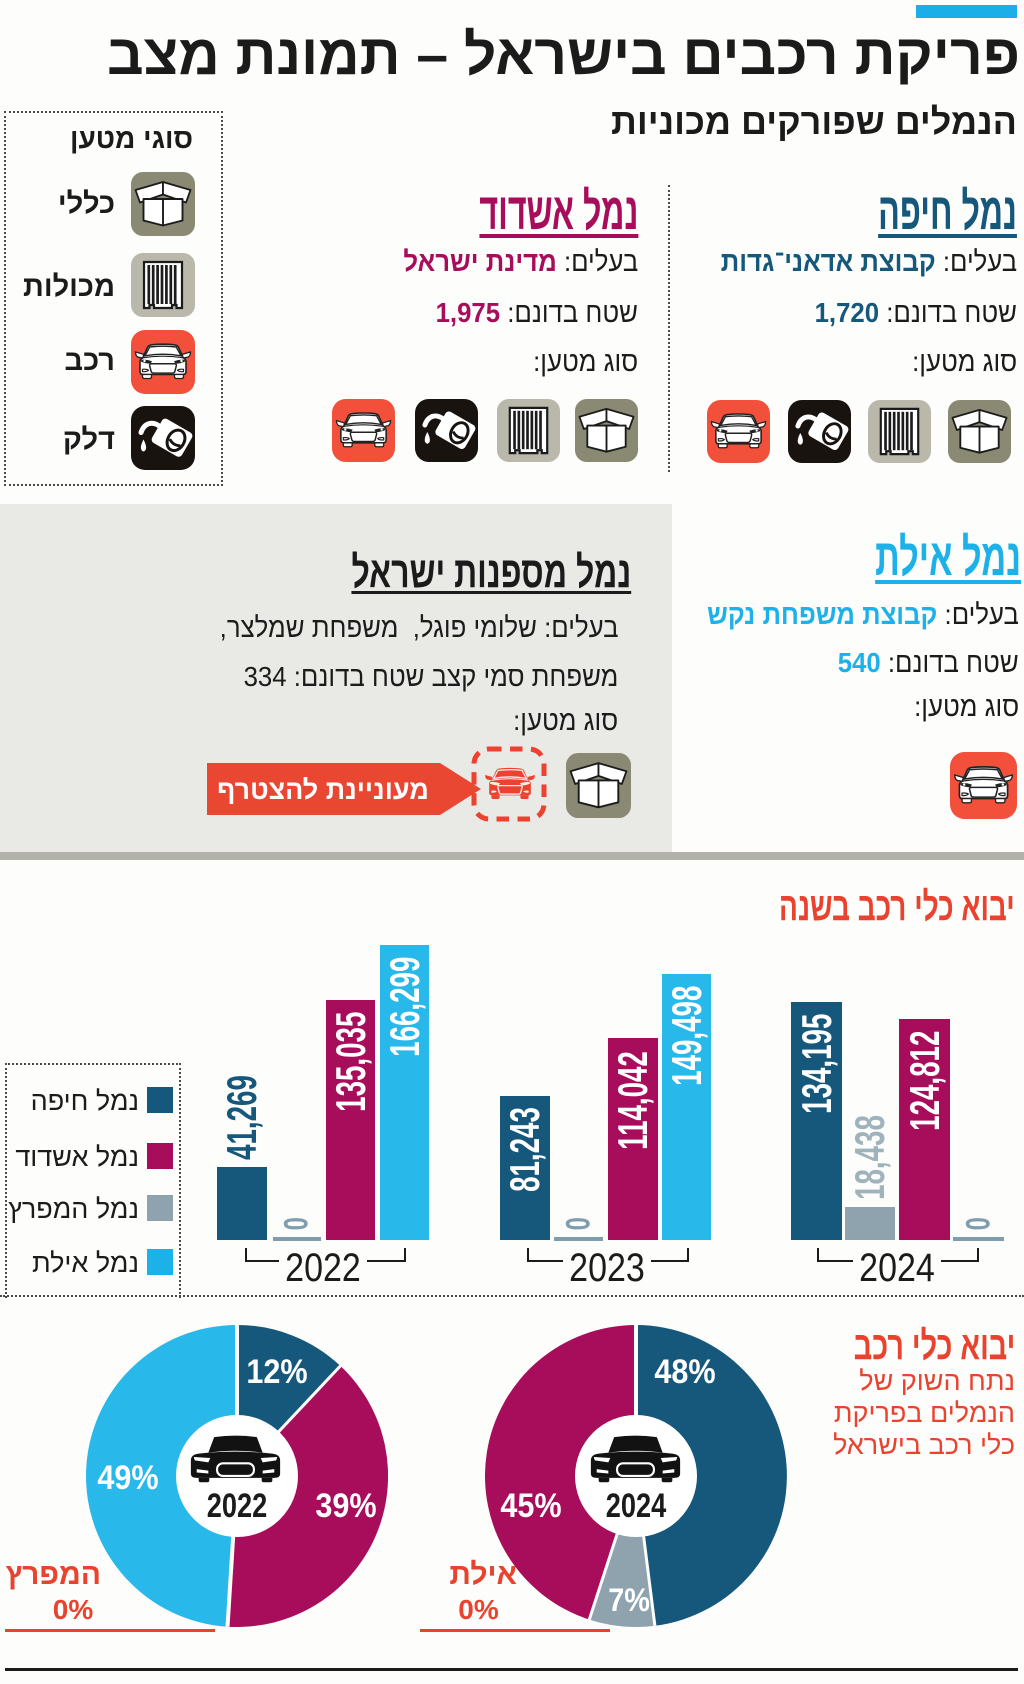 This screenshot has width=1024, height=1684. Describe the element at coordinates (323, 790) in the screenshot. I see `svg-text: מעוניינת להצטרף` at that location.